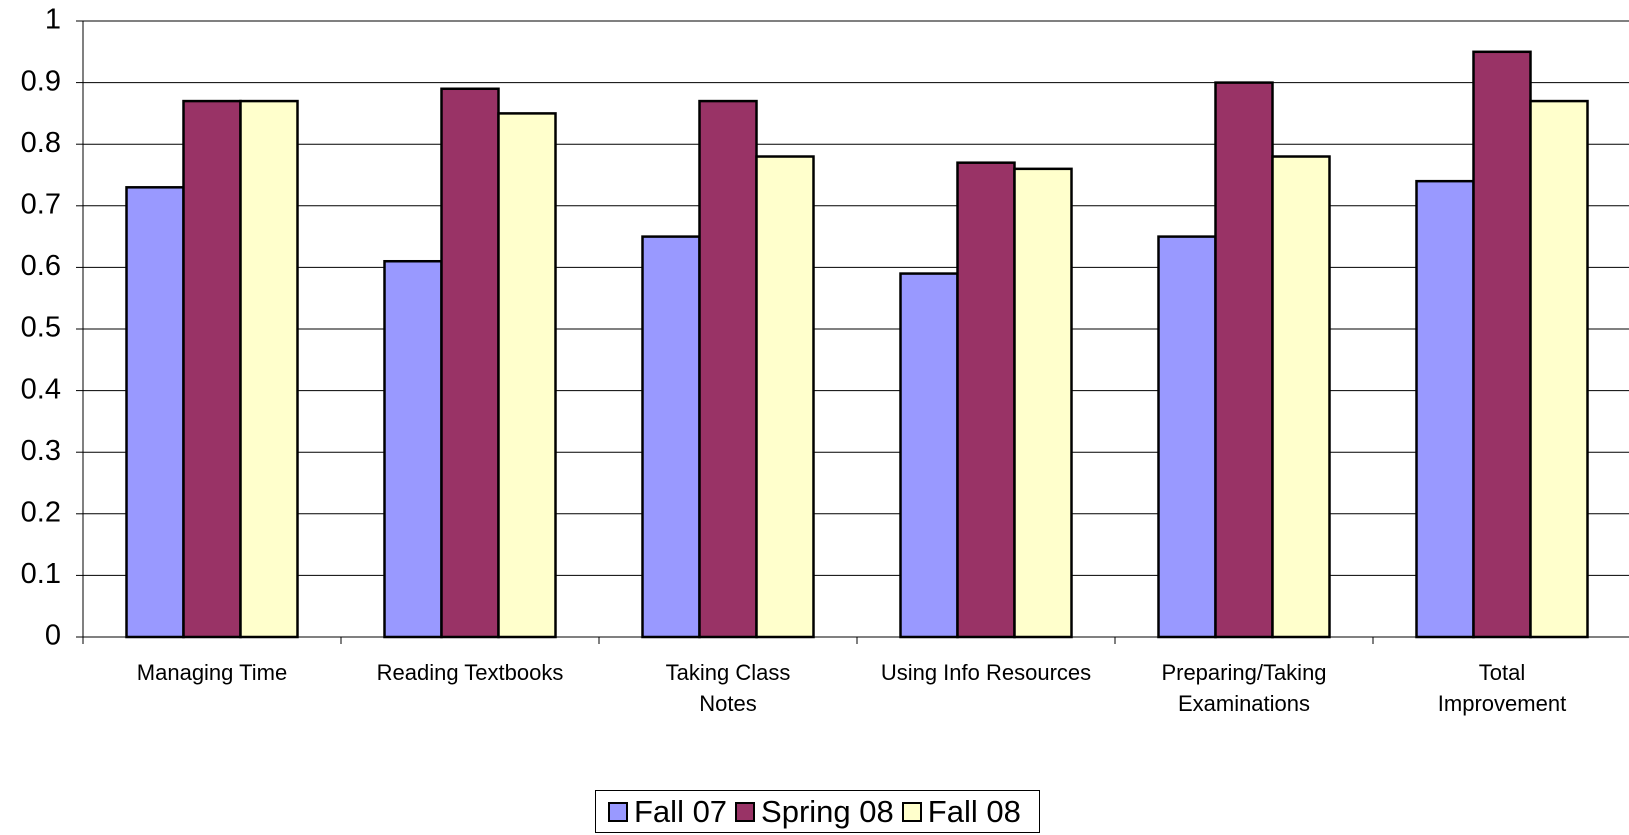  What do you see at coordinates (41, 328) in the screenshot?
I see `y-tick-label: 0.5` at bounding box center [41, 328].